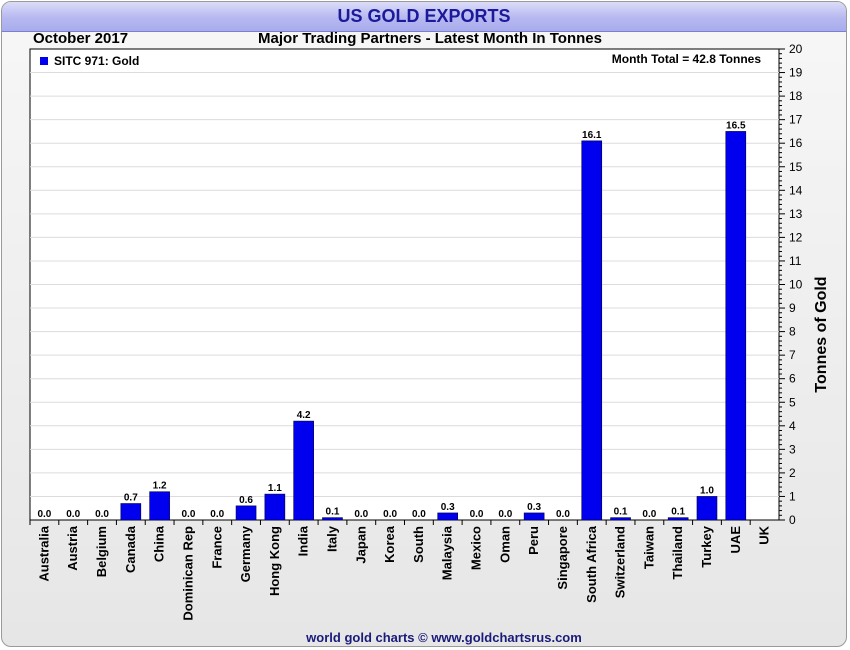 This screenshot has width=850, height=650. I want to click on y-tick-label: 12, so click(796, 237).